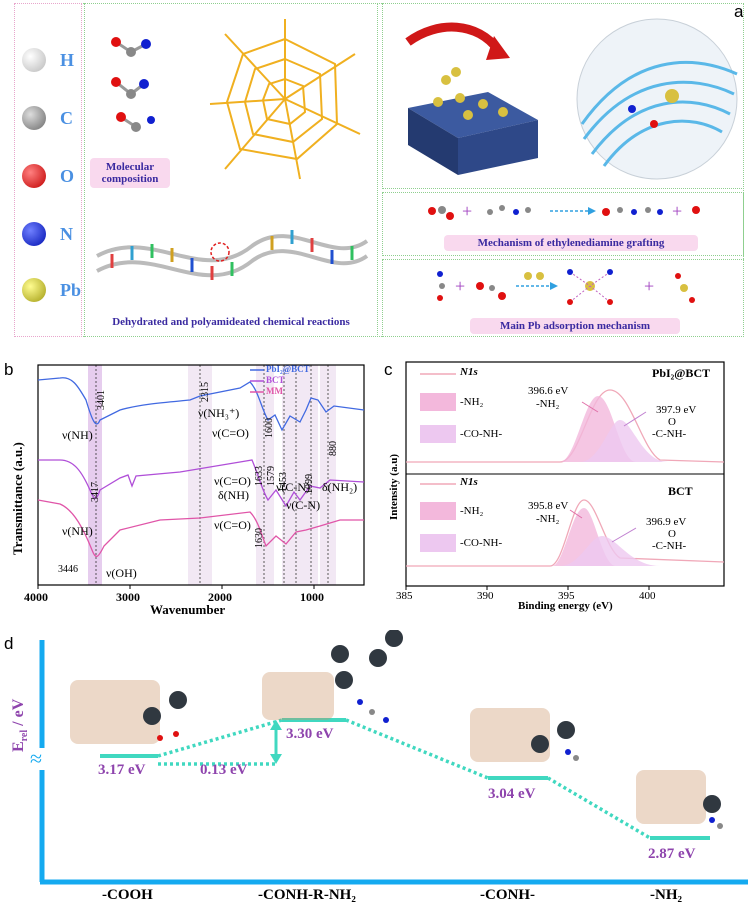 Image resolution: width=750 pixels, height=910 pixels. I want to click on category-nh2: -NH₂, so click(666, 895).